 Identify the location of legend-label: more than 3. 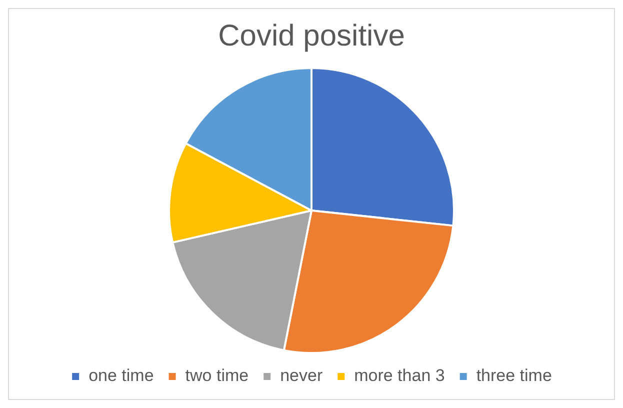
(399, 376).